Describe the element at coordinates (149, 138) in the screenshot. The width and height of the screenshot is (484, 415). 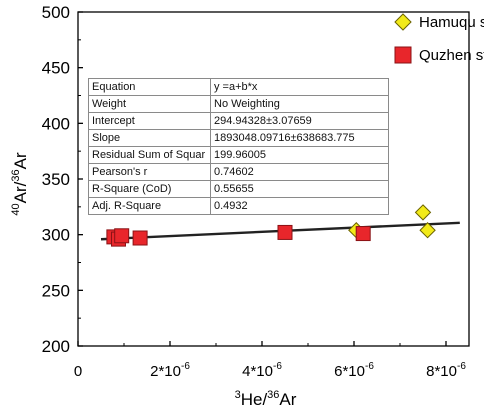
I see `fit-table-parameter: Slope` at that location.